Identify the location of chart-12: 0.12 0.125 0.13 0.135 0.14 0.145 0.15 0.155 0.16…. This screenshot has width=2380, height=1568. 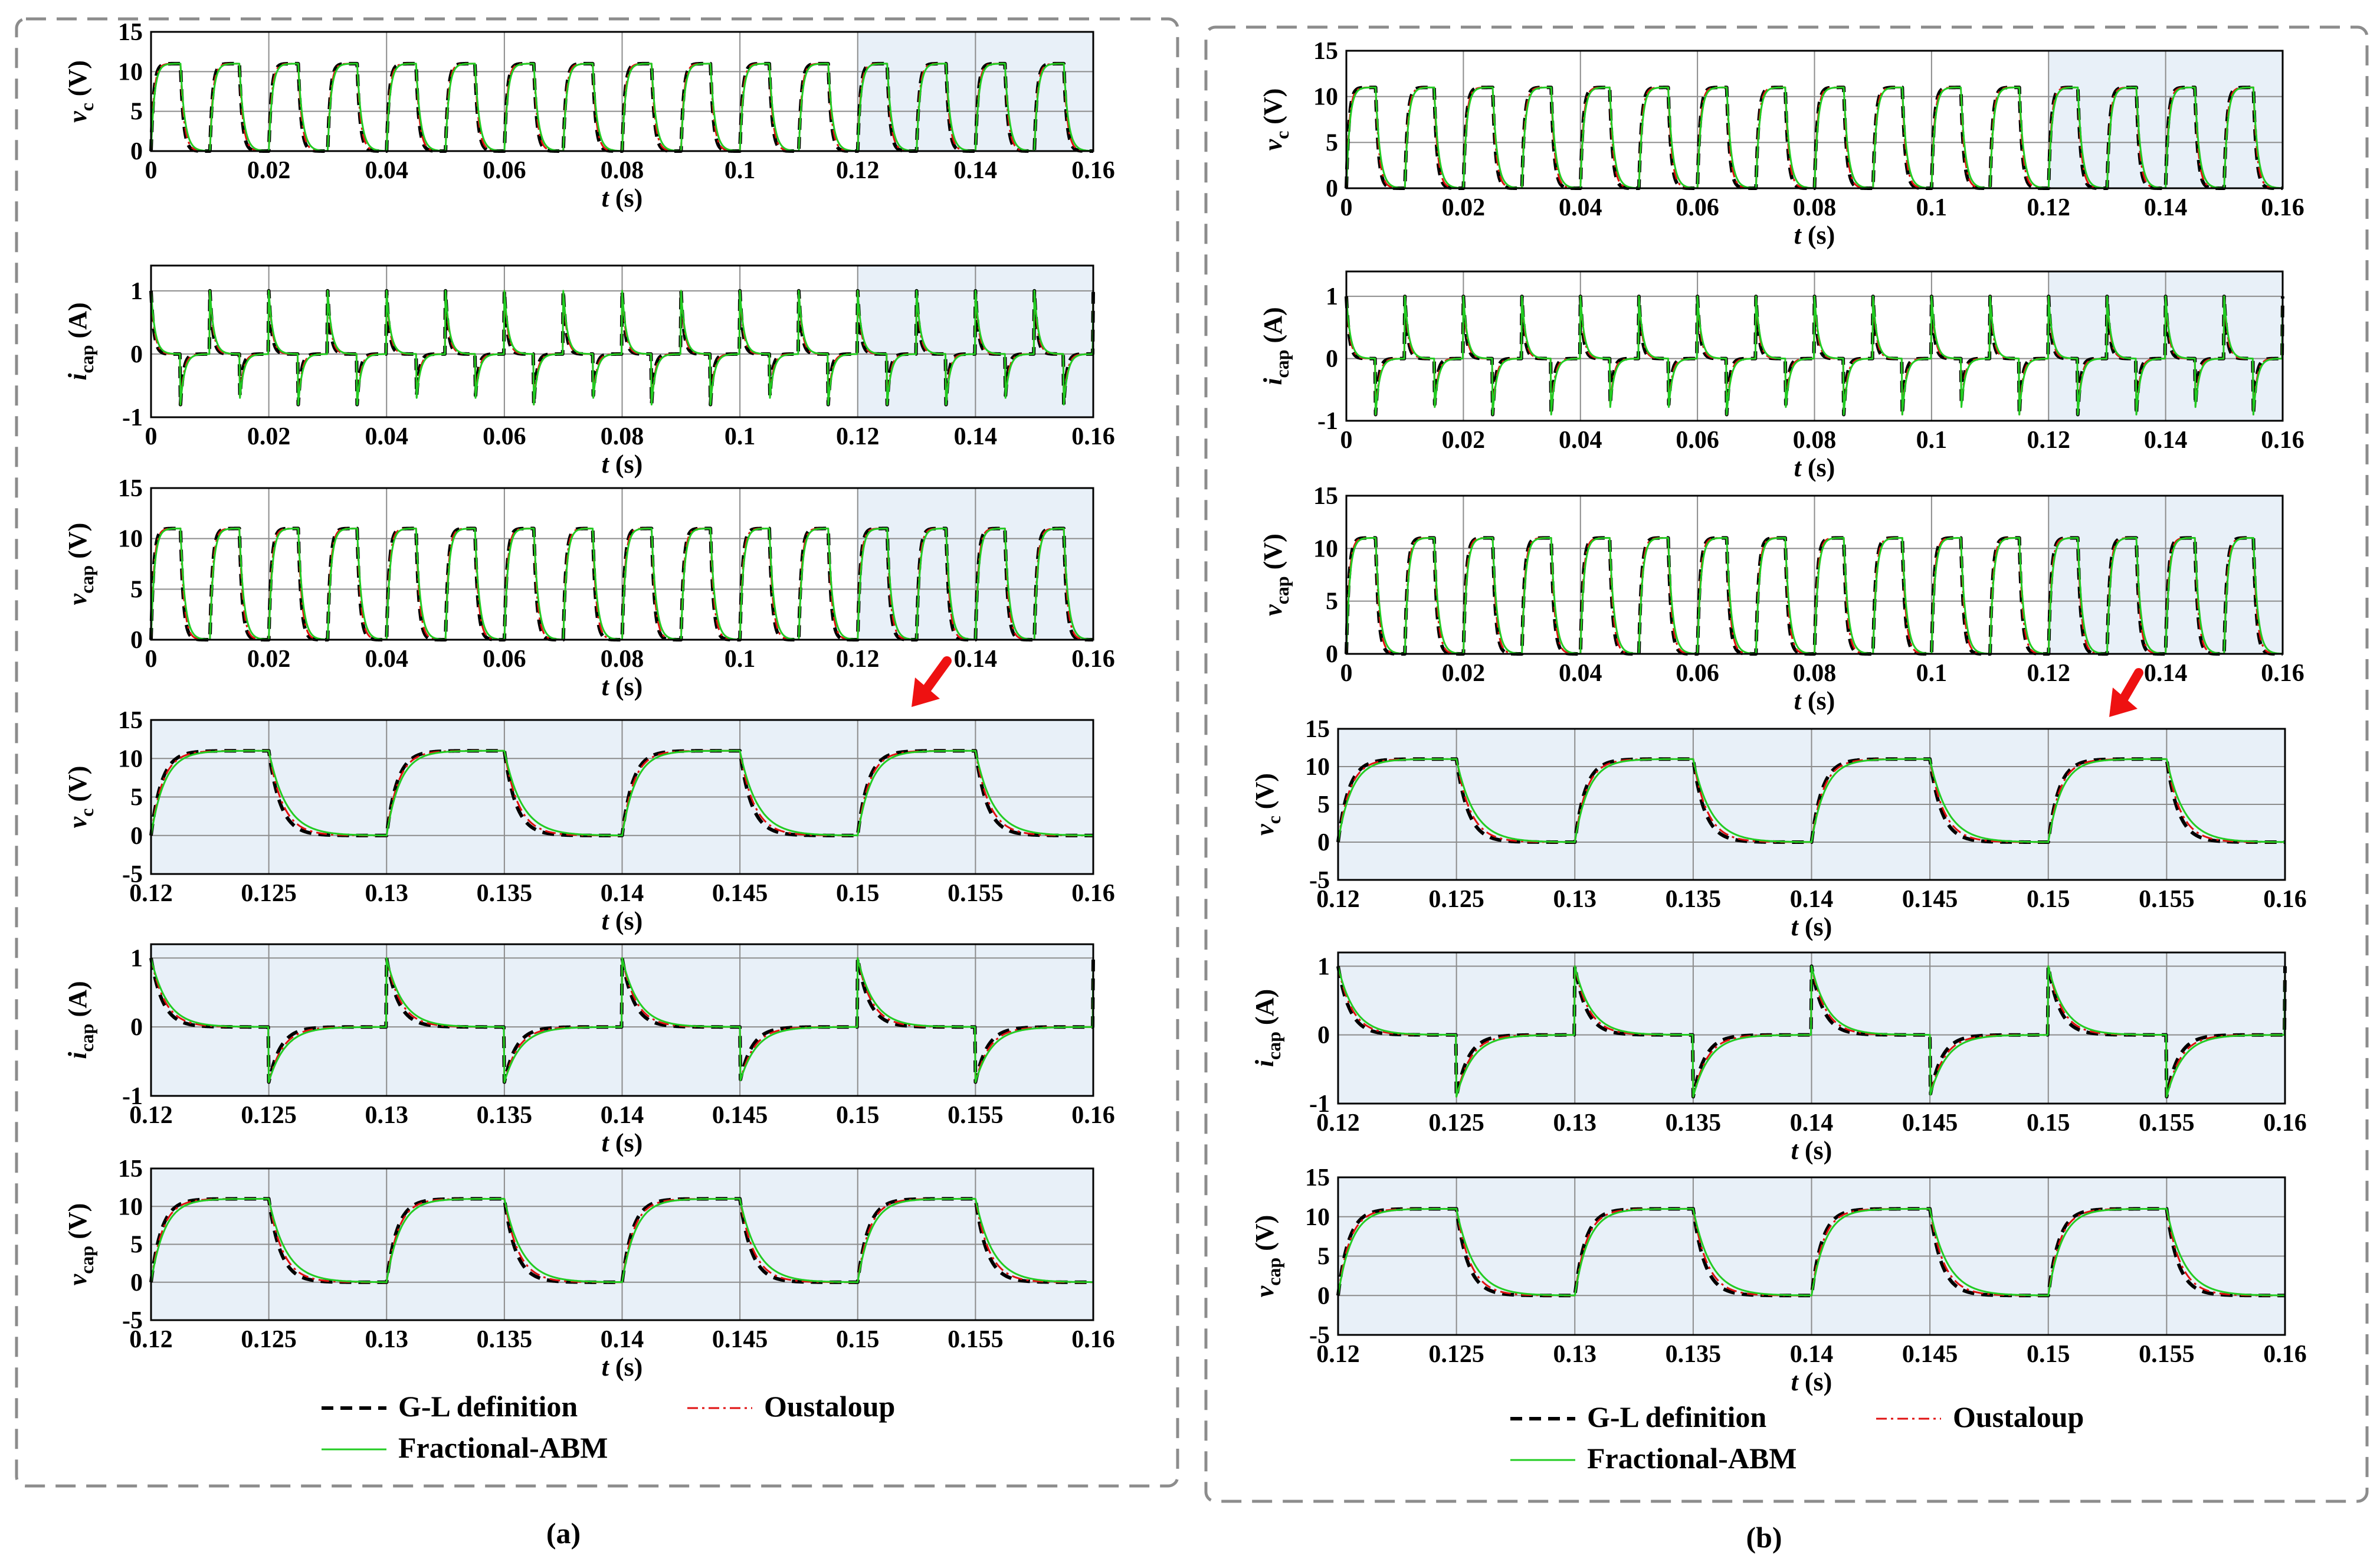
(1778, 1280).